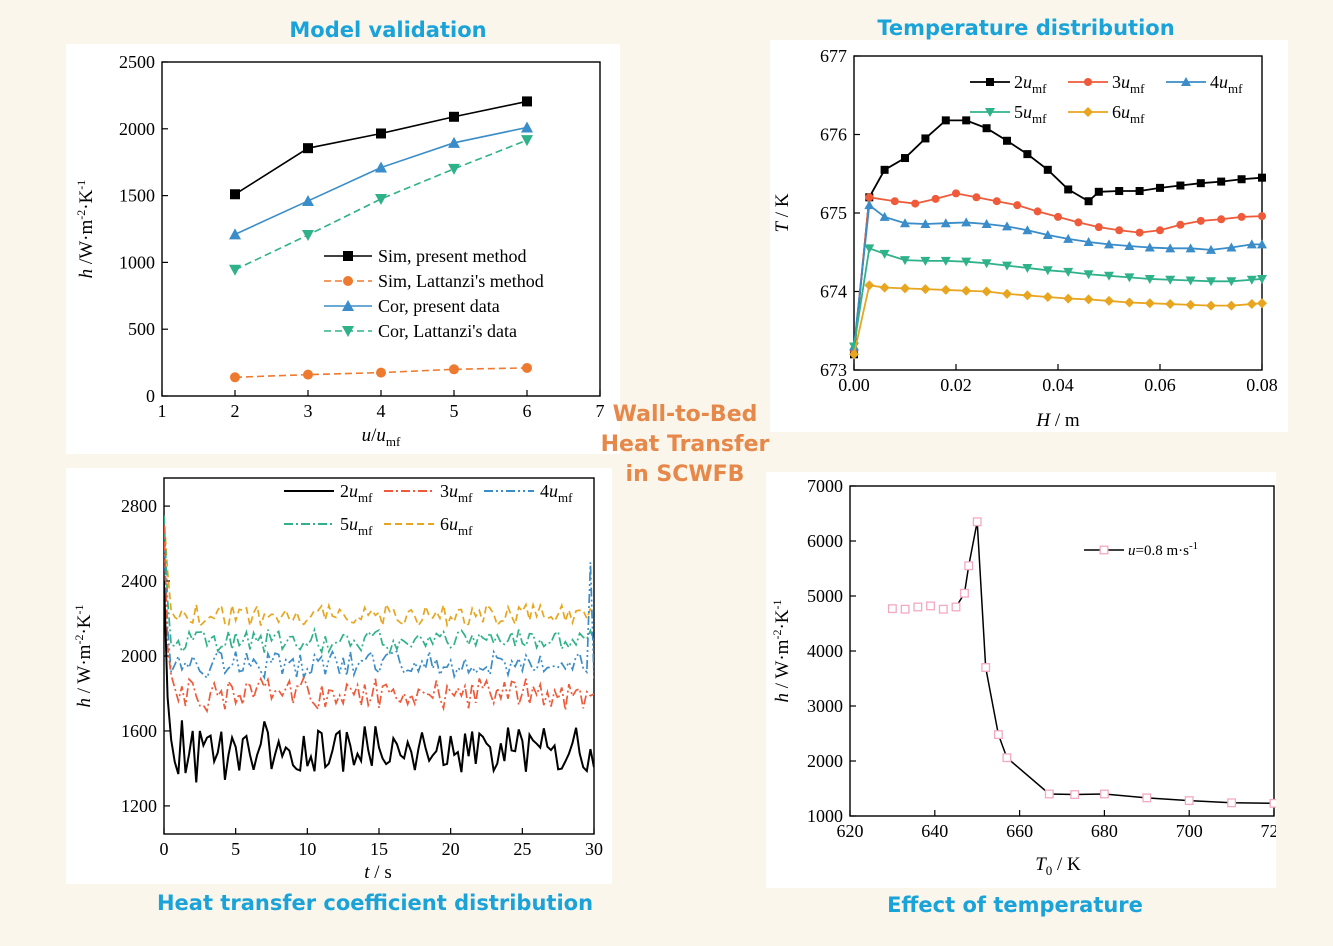  I want to click on legend-coef: 2, so click(344, 491).